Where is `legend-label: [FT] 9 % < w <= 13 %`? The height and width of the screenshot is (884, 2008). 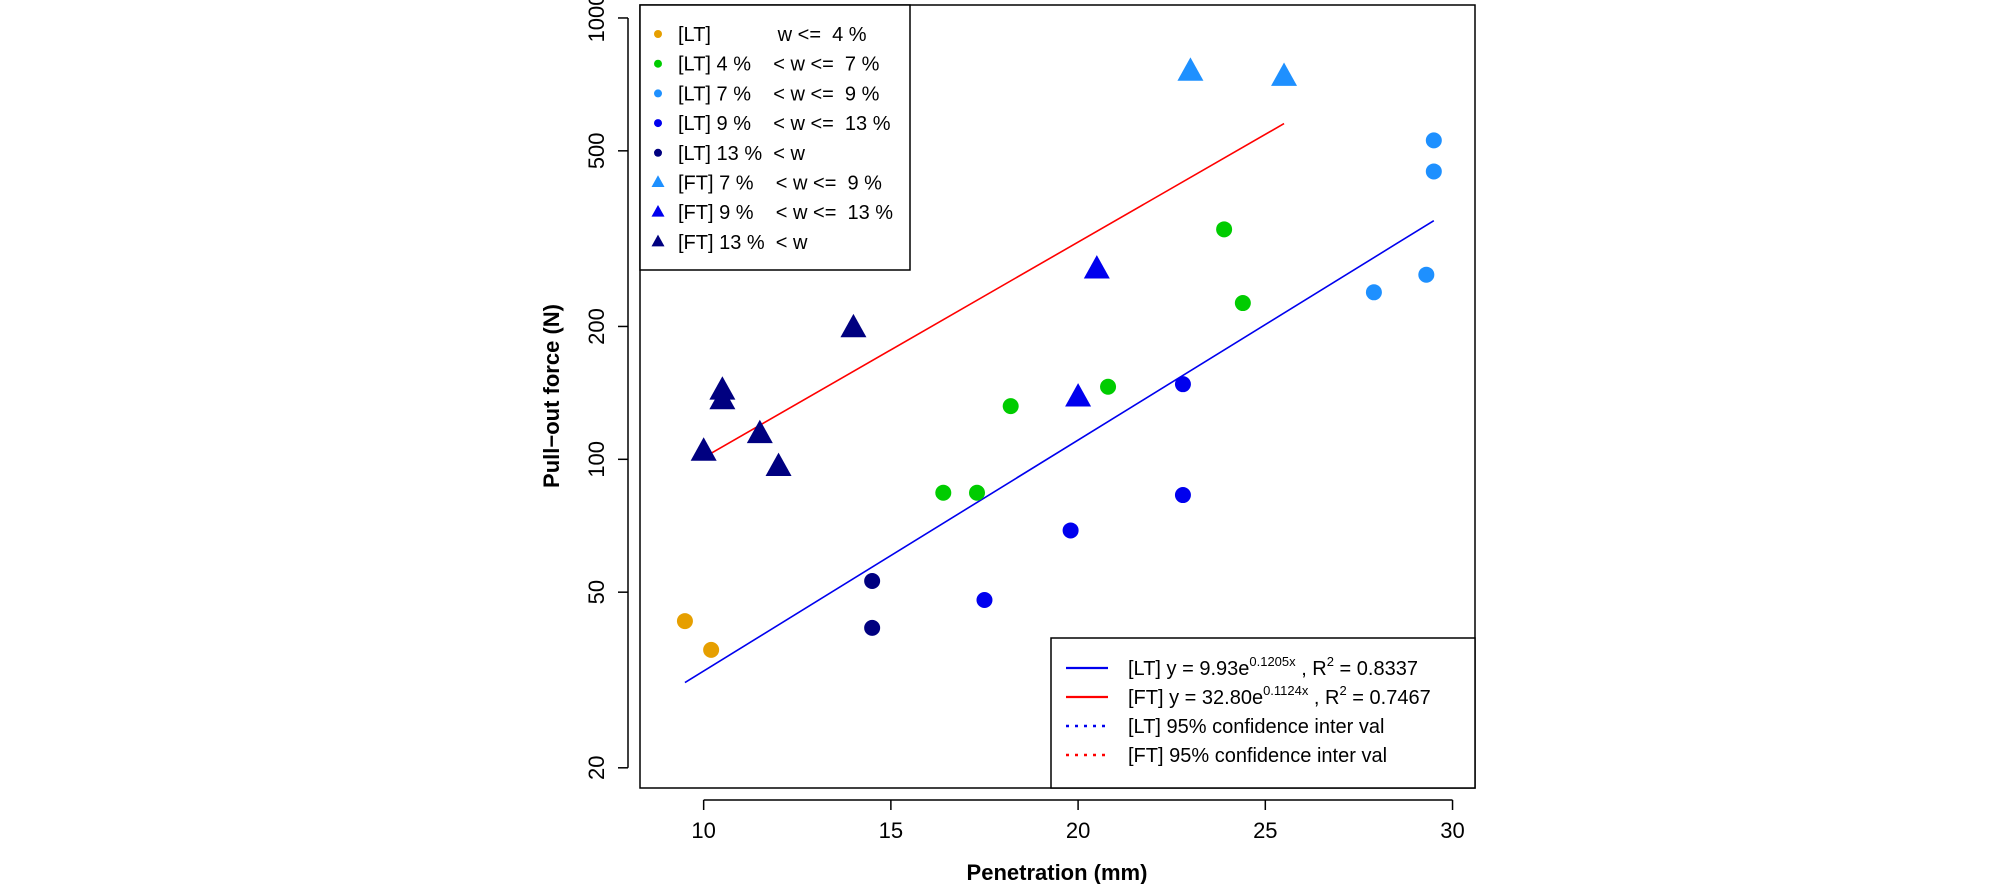
legend-label: [FT] 9 % < w <= 13 % is located at coordinates (785, 213).